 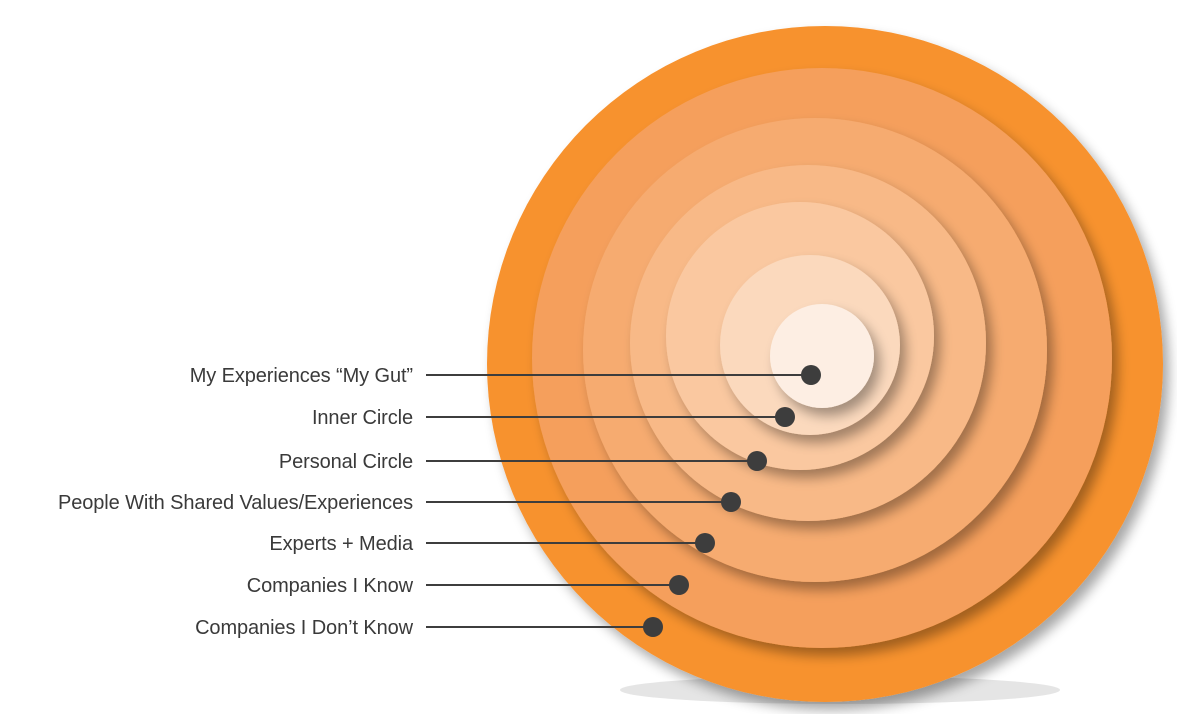 I want to click on ring-label-7: Companies I Don’t Know, so click(x=304, y=628).